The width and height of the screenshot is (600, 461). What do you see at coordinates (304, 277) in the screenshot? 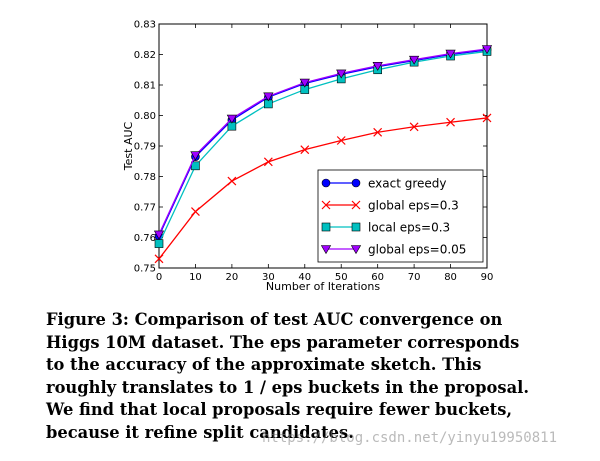
I see `x-tick-label: 40` at bounding box center [304, 277].